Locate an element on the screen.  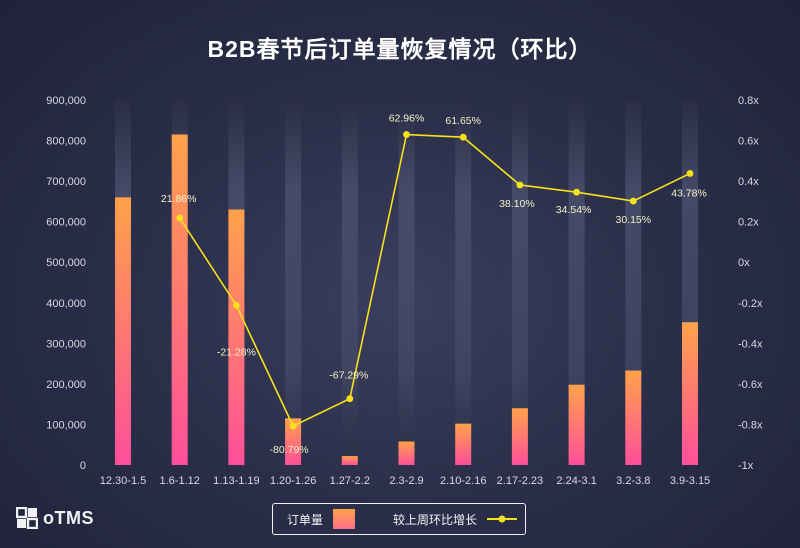
growth-label: 30.15% is located at coordinates (633, 220).